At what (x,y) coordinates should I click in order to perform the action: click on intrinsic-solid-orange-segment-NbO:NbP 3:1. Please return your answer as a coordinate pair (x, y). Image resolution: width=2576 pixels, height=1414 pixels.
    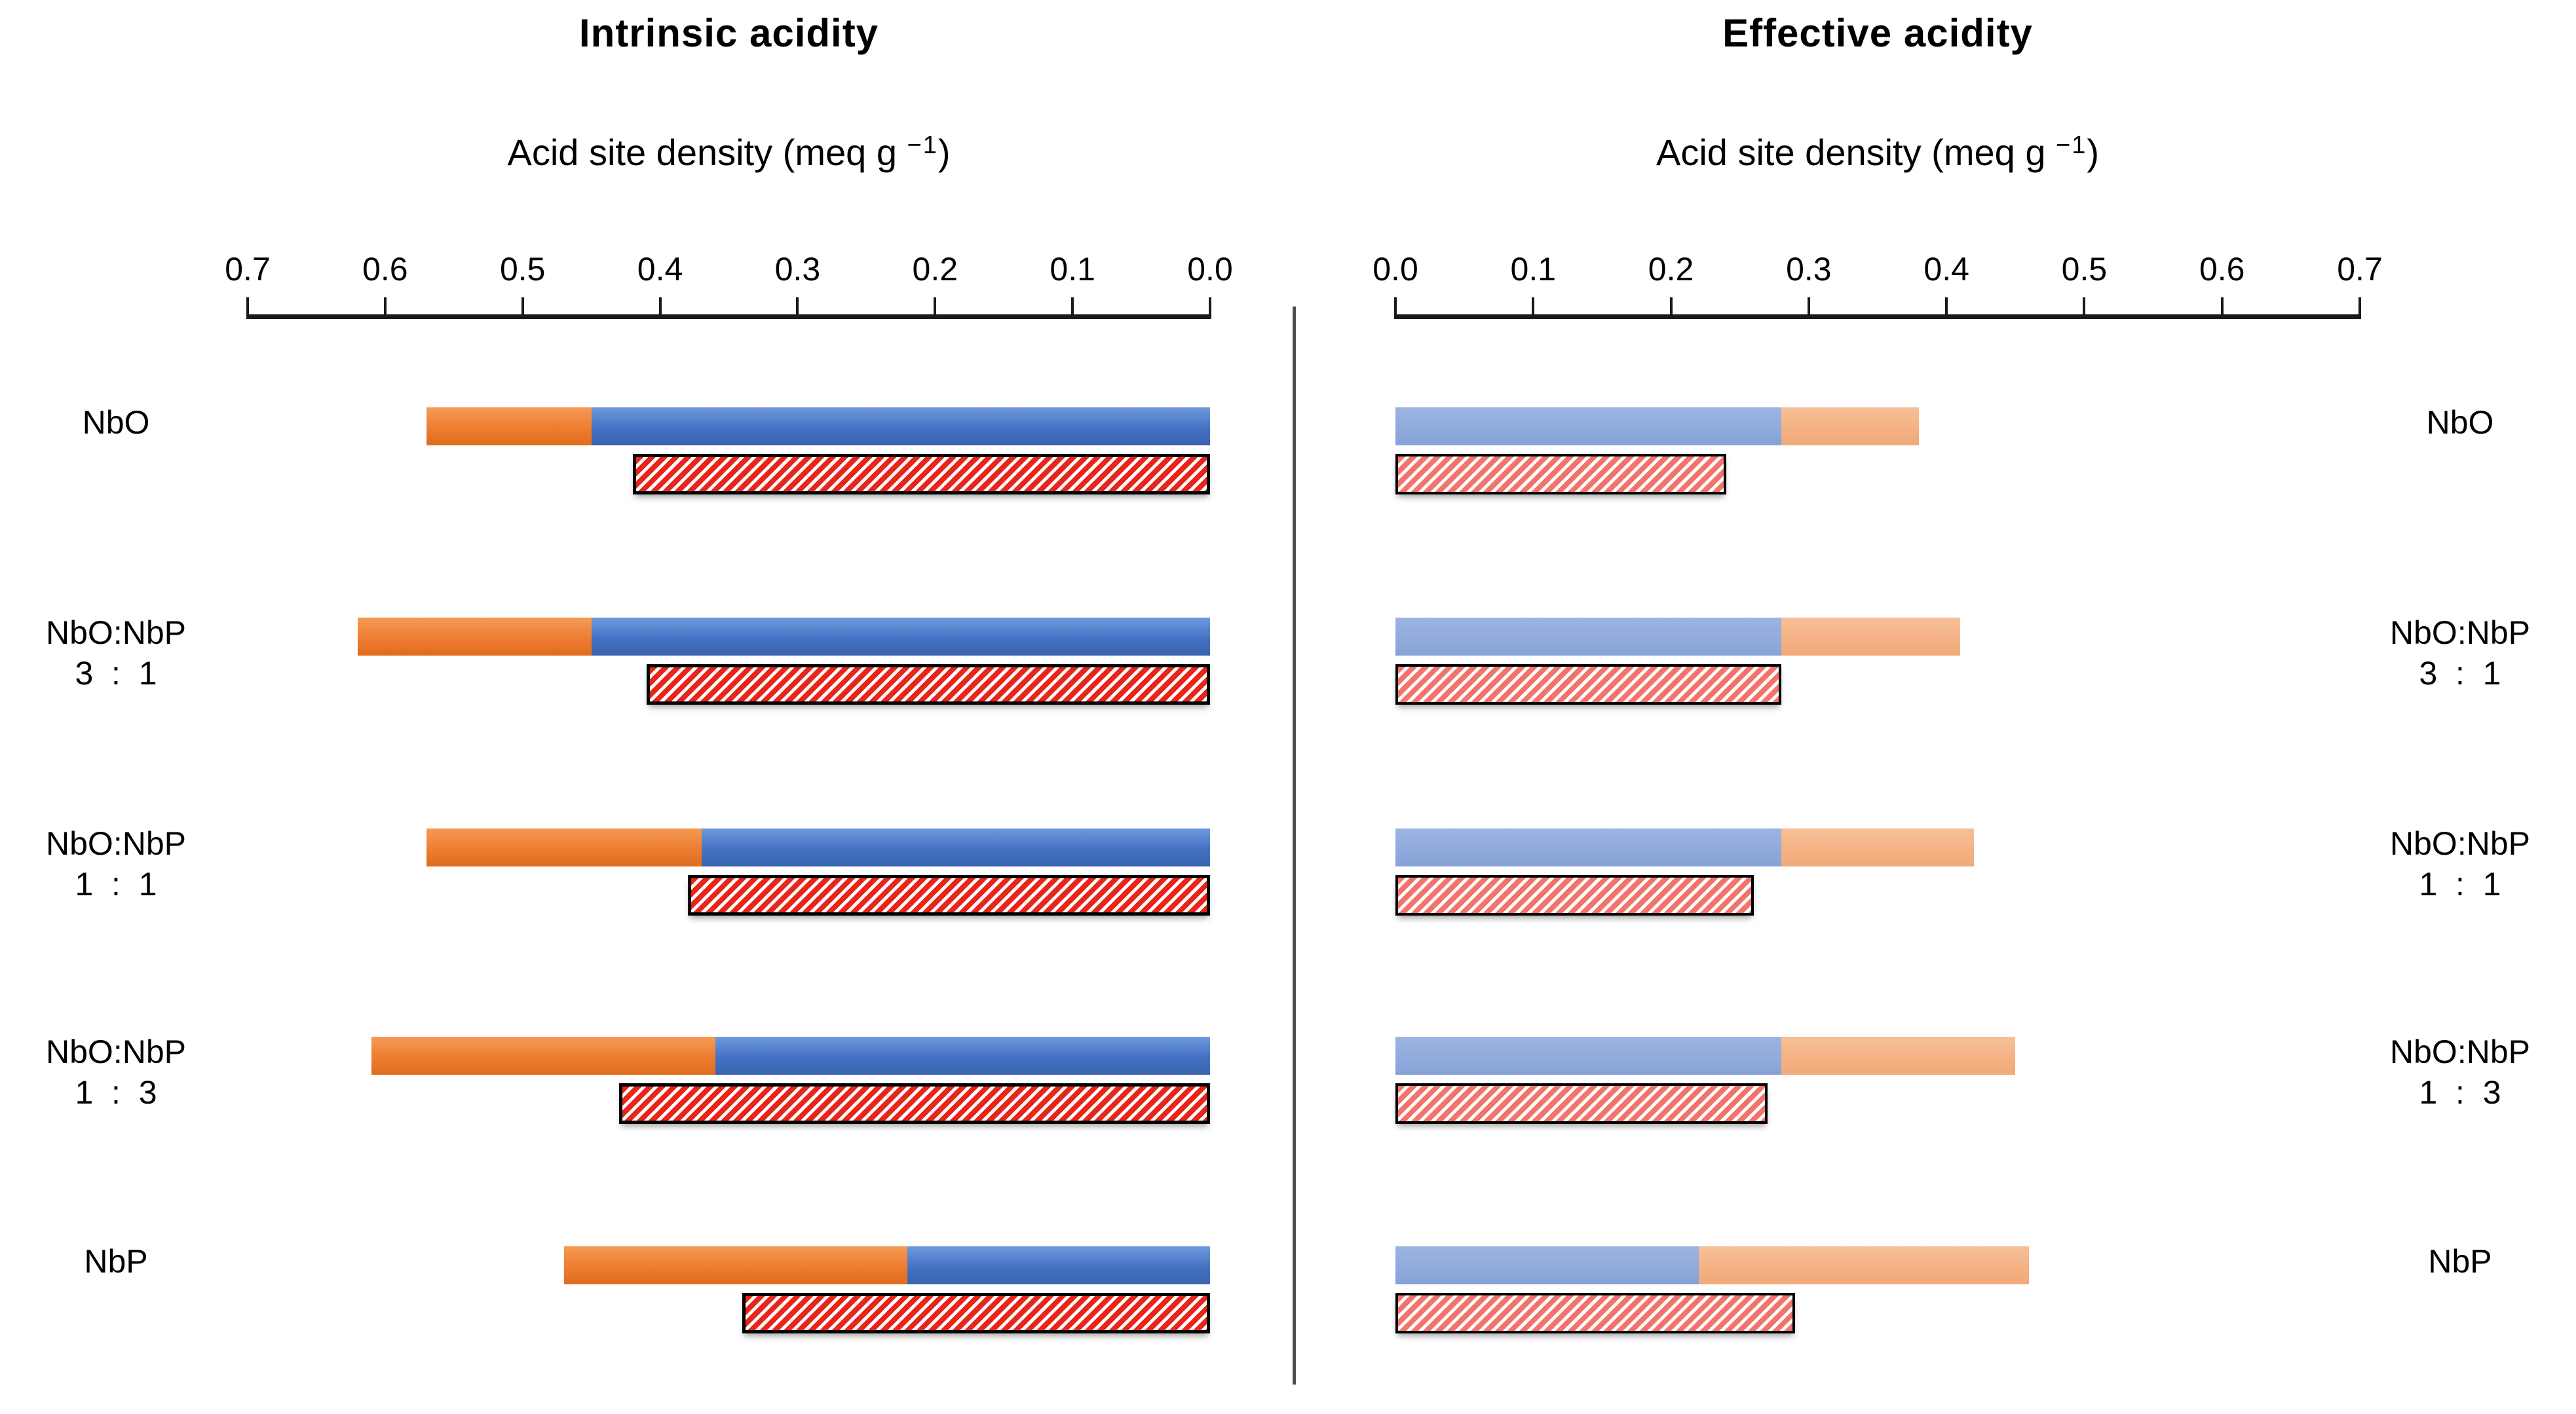
    Looking at the image, I should click on (474, 637).